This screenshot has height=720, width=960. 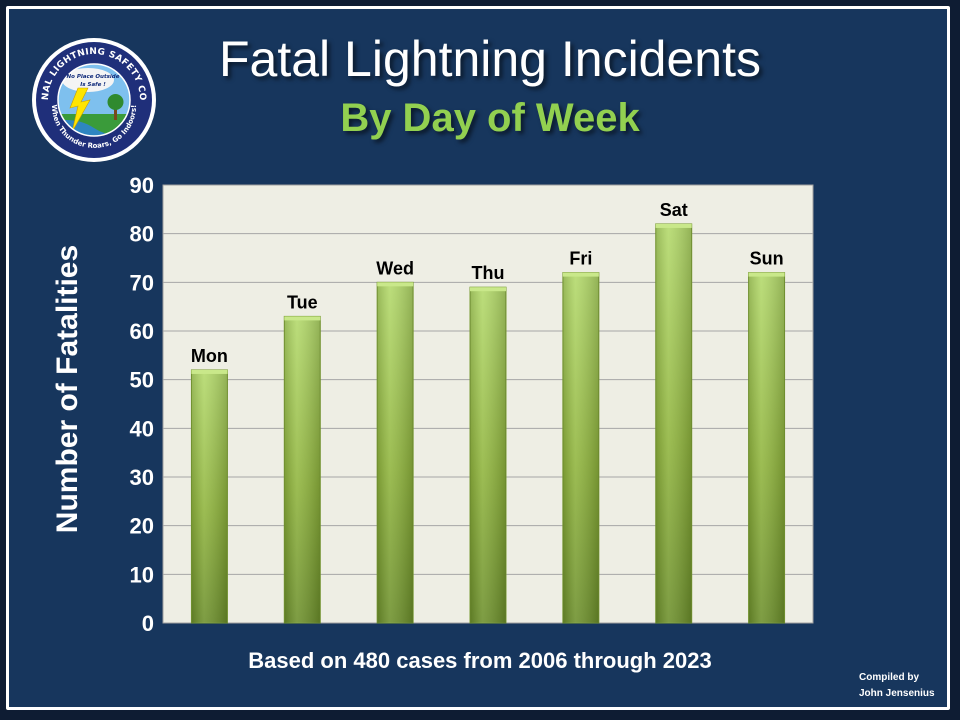 I want to click on y-tick-label: 60, so click(x=142, y=331).